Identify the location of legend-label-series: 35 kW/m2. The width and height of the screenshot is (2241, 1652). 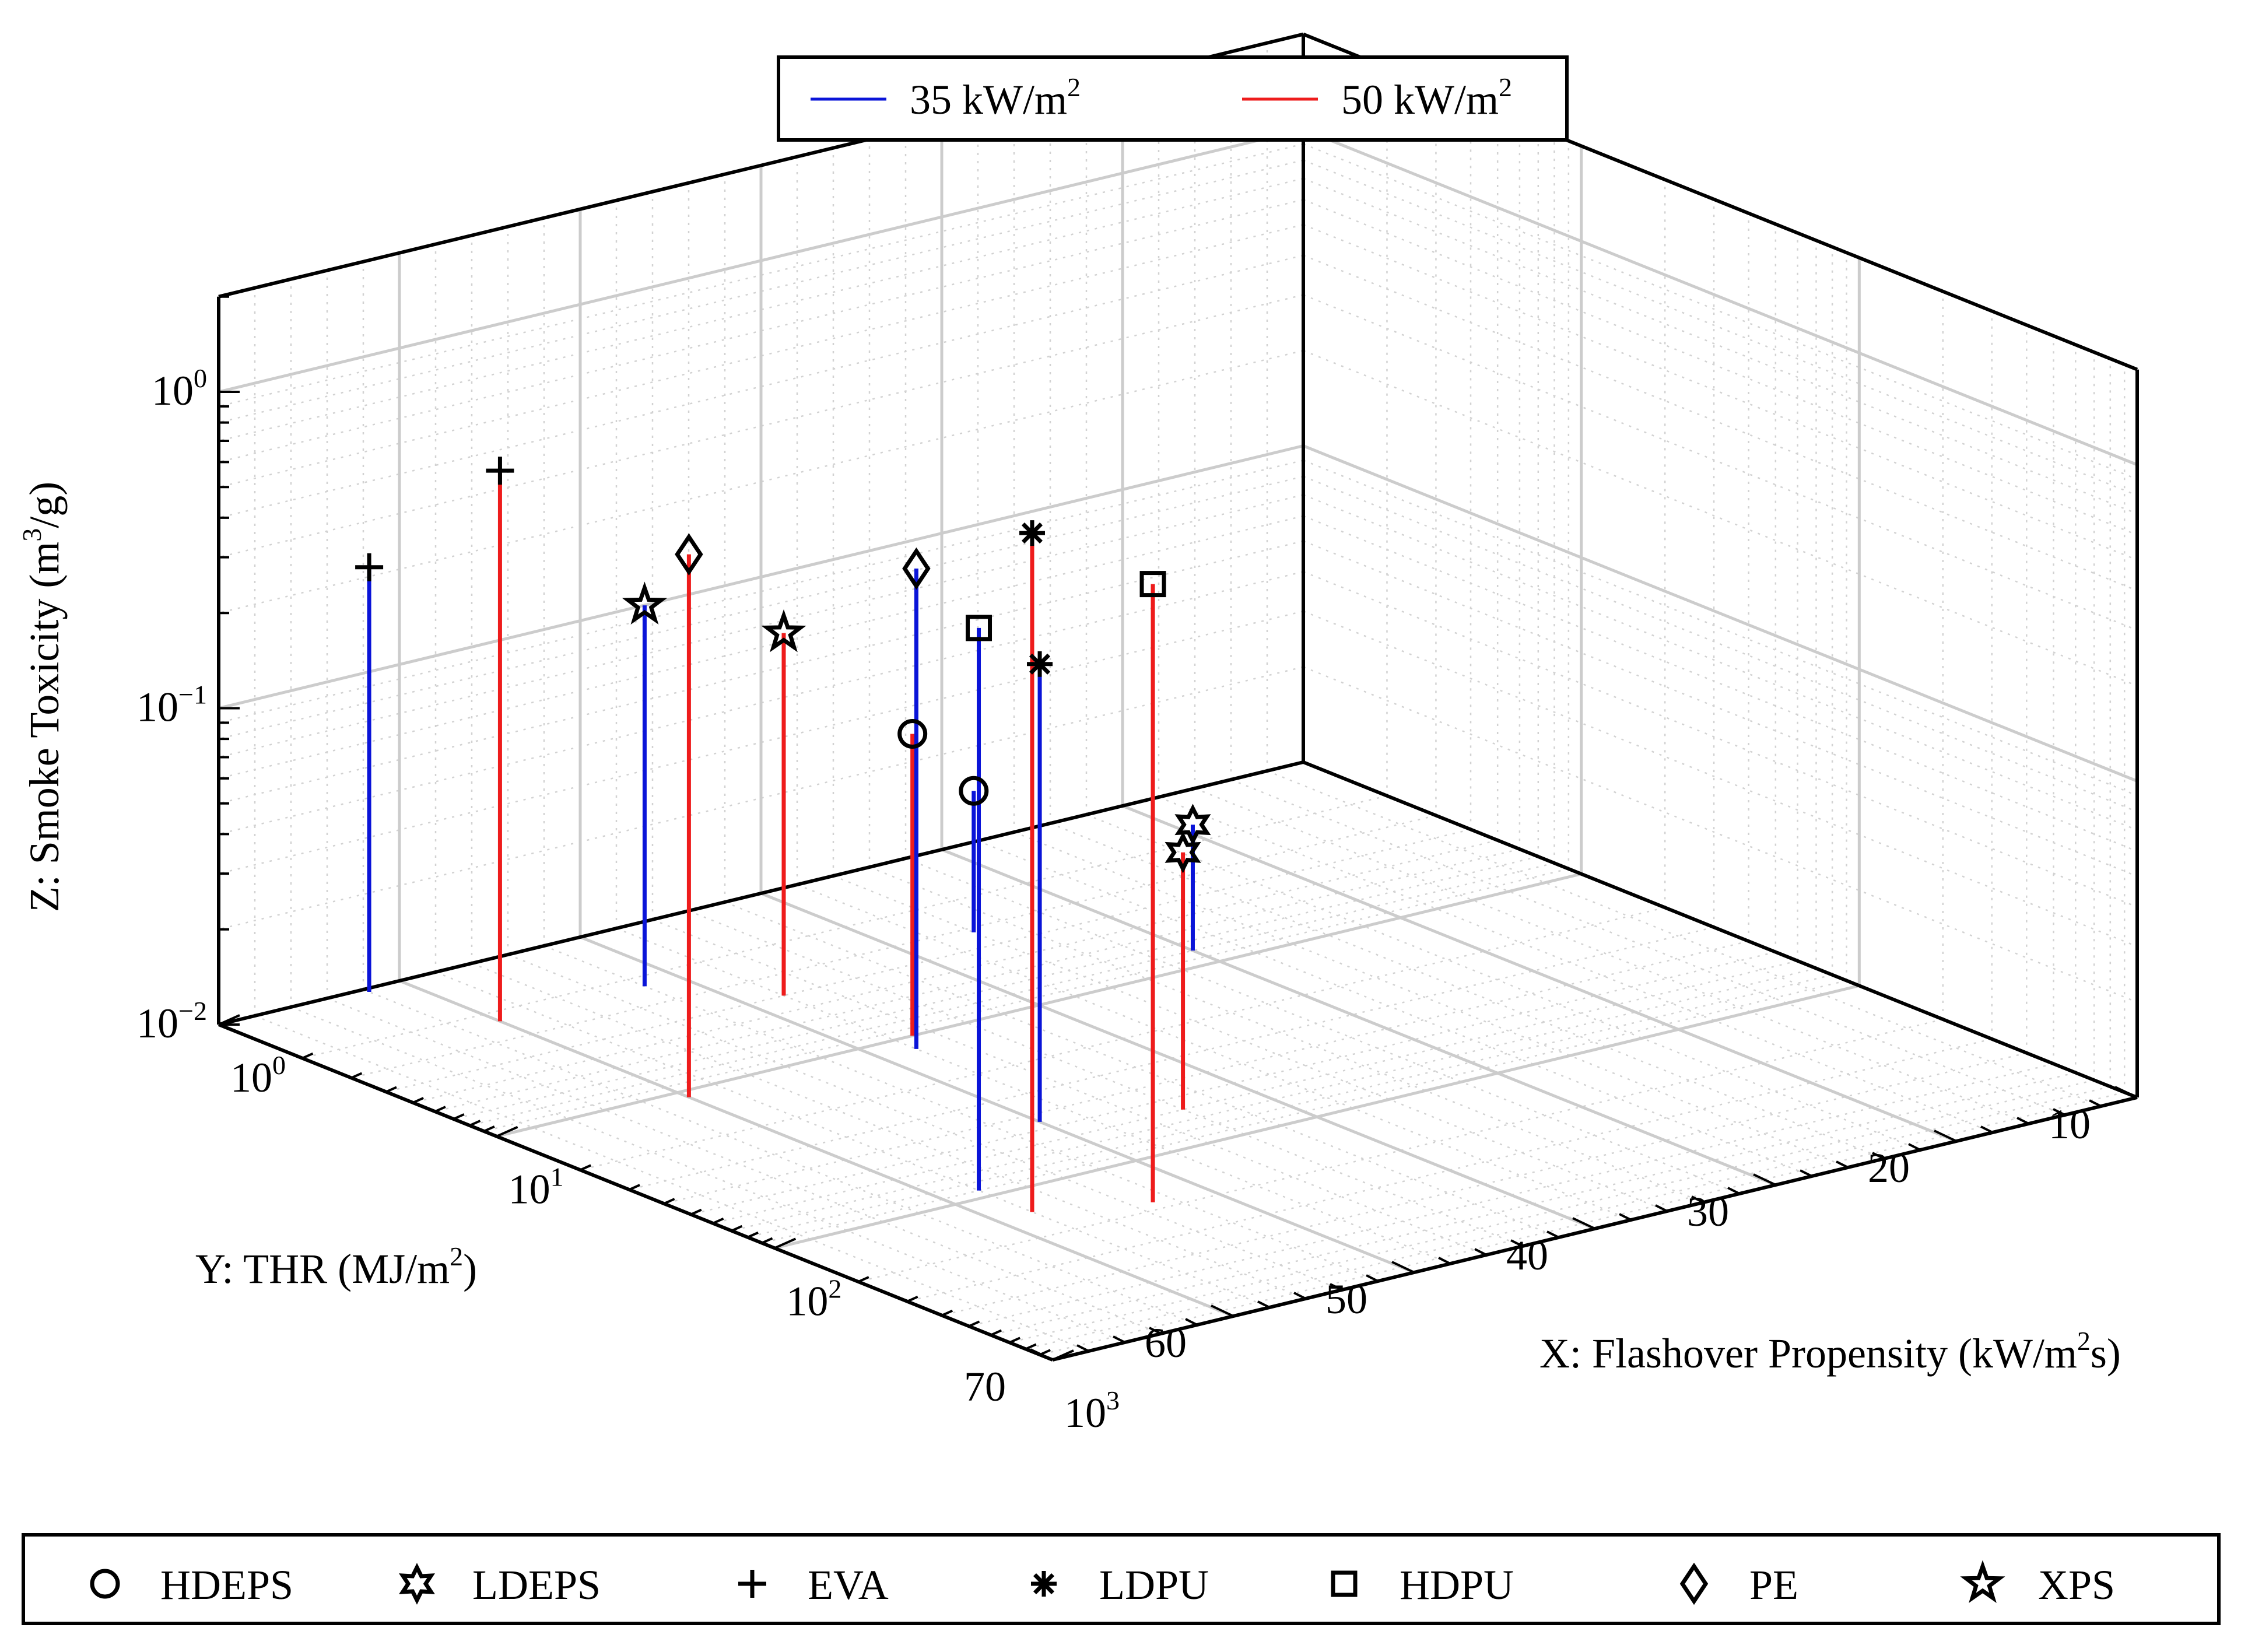
(995, 97).